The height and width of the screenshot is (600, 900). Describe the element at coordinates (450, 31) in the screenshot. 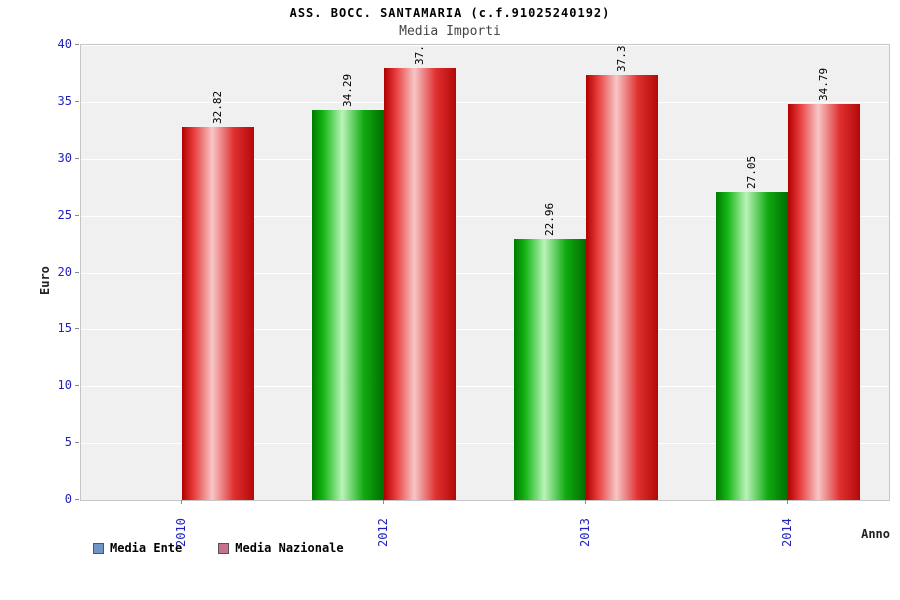

I see `chart-subtitle: Media Importi` at that location.